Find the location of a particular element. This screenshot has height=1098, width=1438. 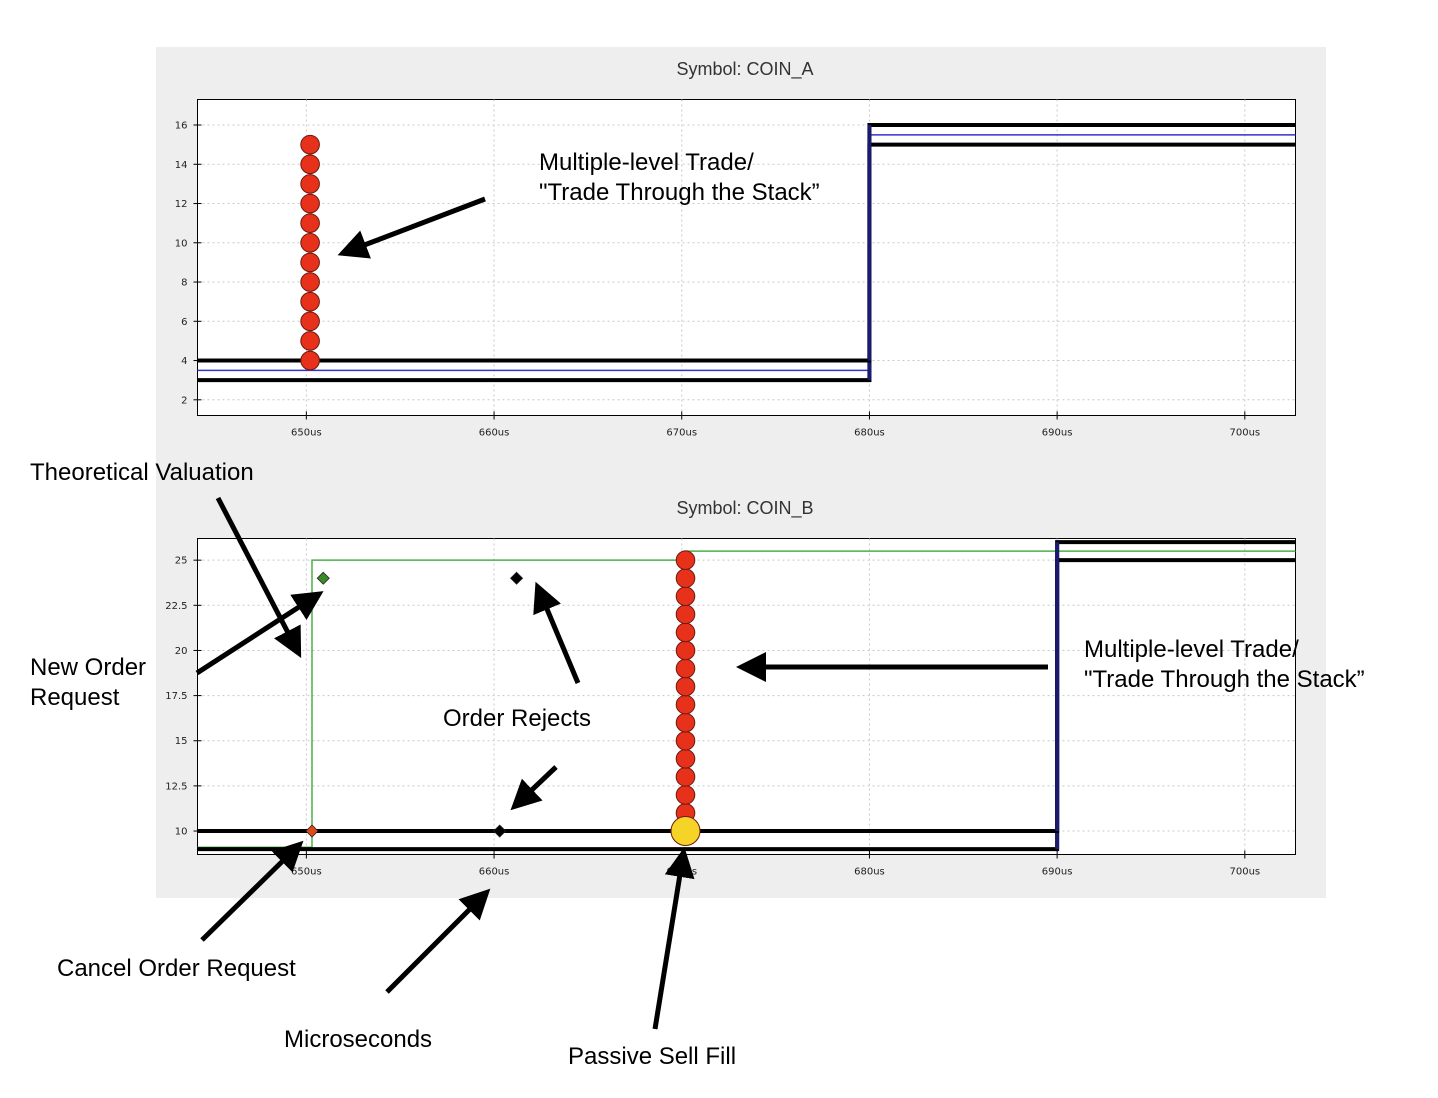

y-tick-label: 4 is located at coordinates (184, 361).